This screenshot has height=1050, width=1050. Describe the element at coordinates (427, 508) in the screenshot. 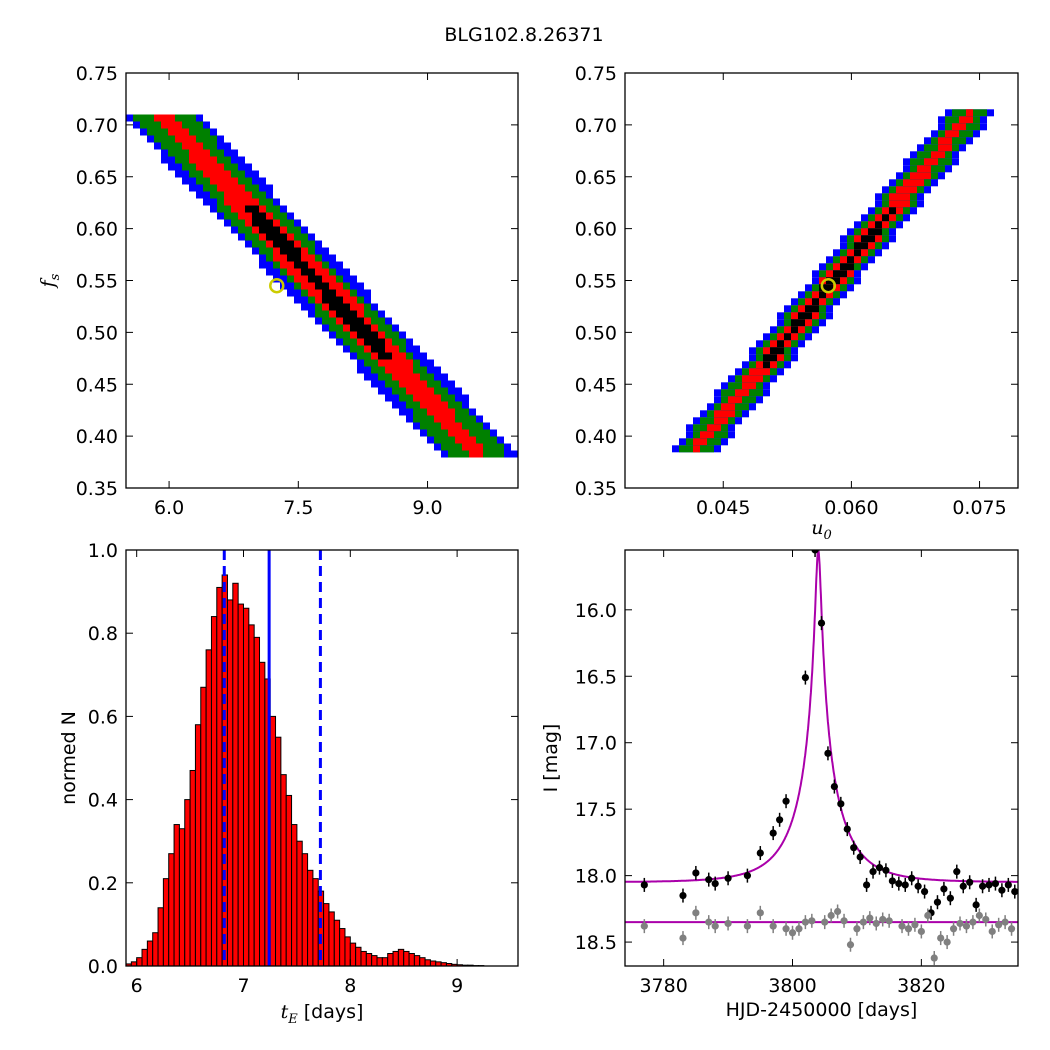

I see `x-tick-label: 9.0` at that location.